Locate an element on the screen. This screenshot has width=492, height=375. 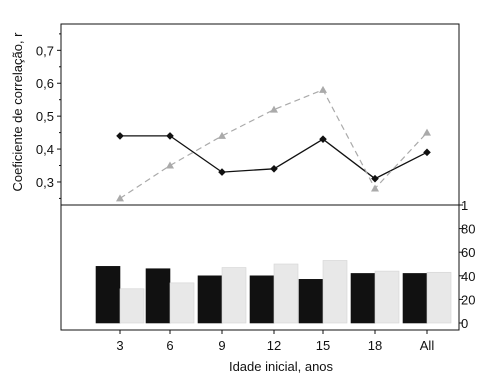
bottom-y-tick-label: 40 is located at coordinates (468, 276).